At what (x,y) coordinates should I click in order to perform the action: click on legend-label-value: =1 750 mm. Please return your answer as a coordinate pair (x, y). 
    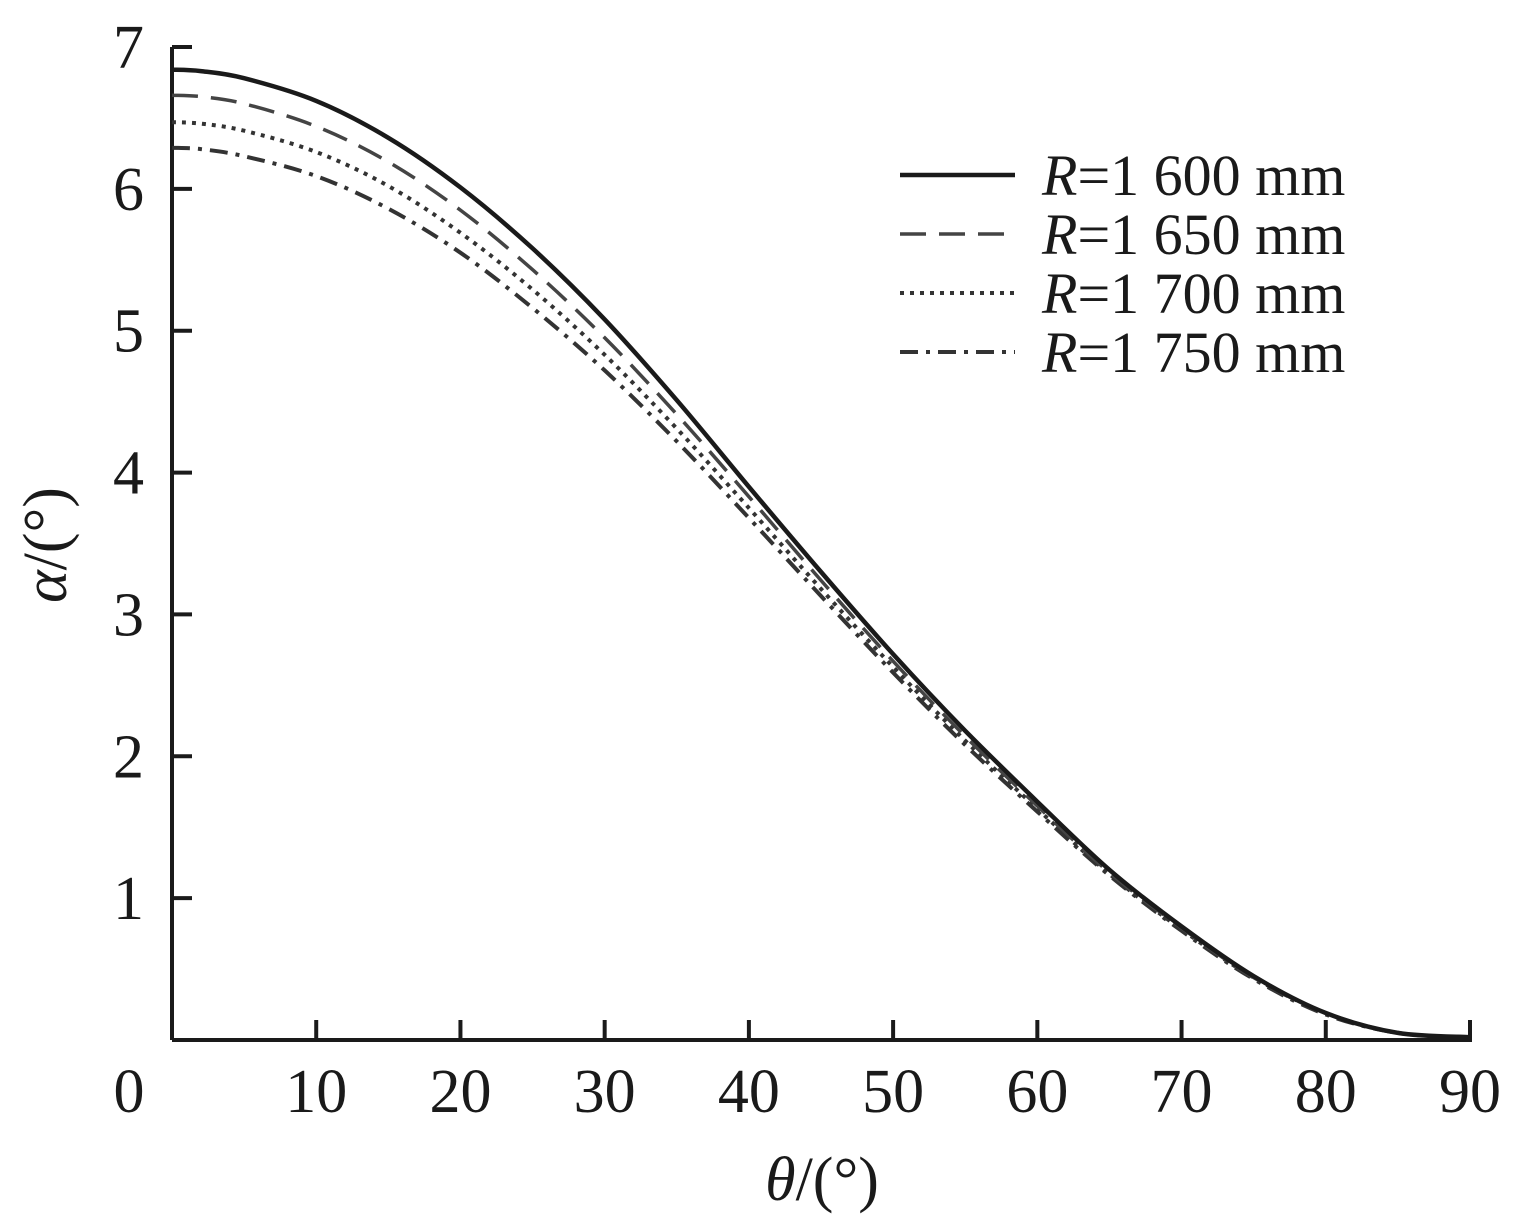
    Looking at the image, I should click on (1211, 352).